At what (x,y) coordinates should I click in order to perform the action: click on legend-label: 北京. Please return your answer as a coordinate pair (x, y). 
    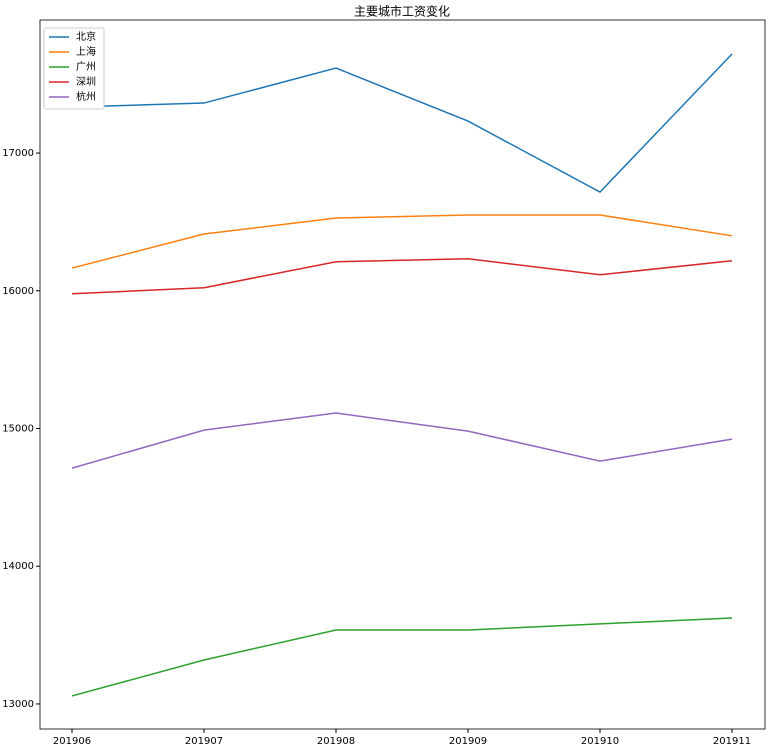
    Looking at the image, I should click on (86, 36).